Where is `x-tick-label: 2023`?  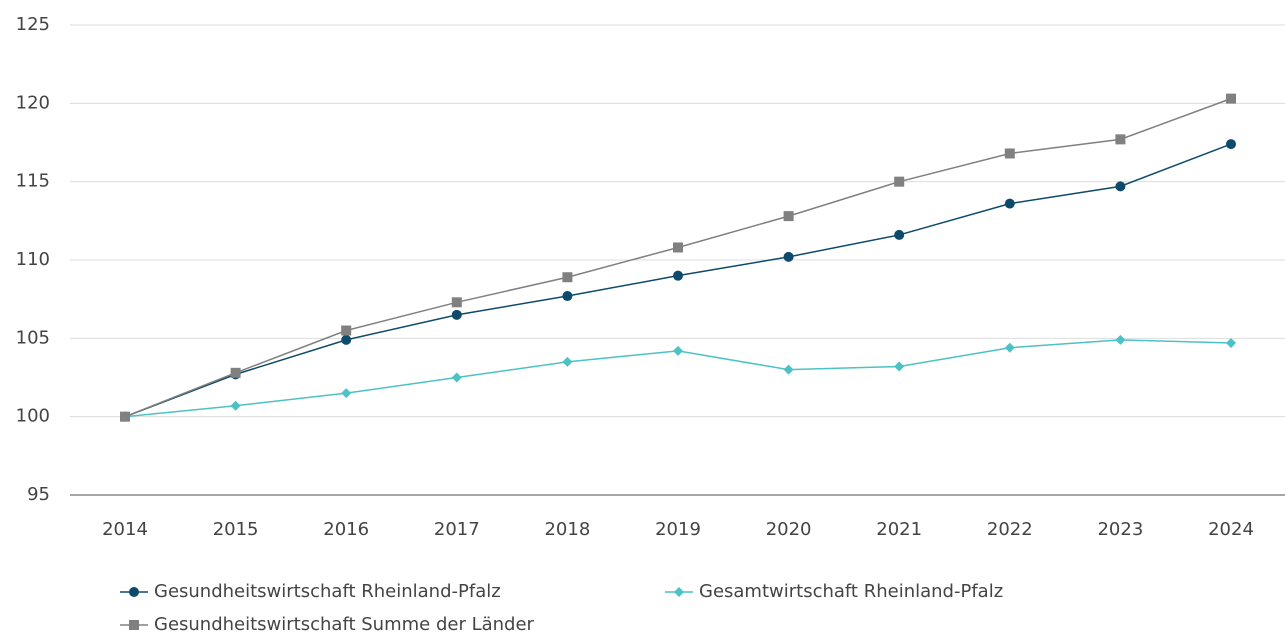
x-tick-label: 2023 is located at coordinates (1120, 529).